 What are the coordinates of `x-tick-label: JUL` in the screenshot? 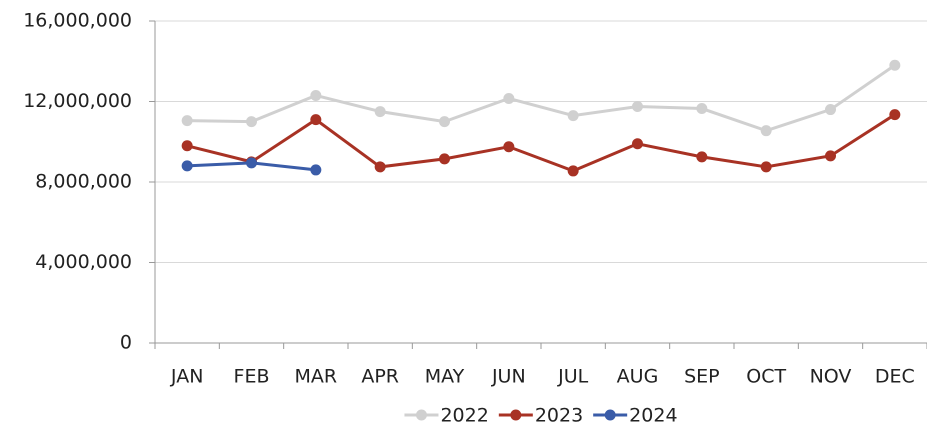 It's located at (573, 377).